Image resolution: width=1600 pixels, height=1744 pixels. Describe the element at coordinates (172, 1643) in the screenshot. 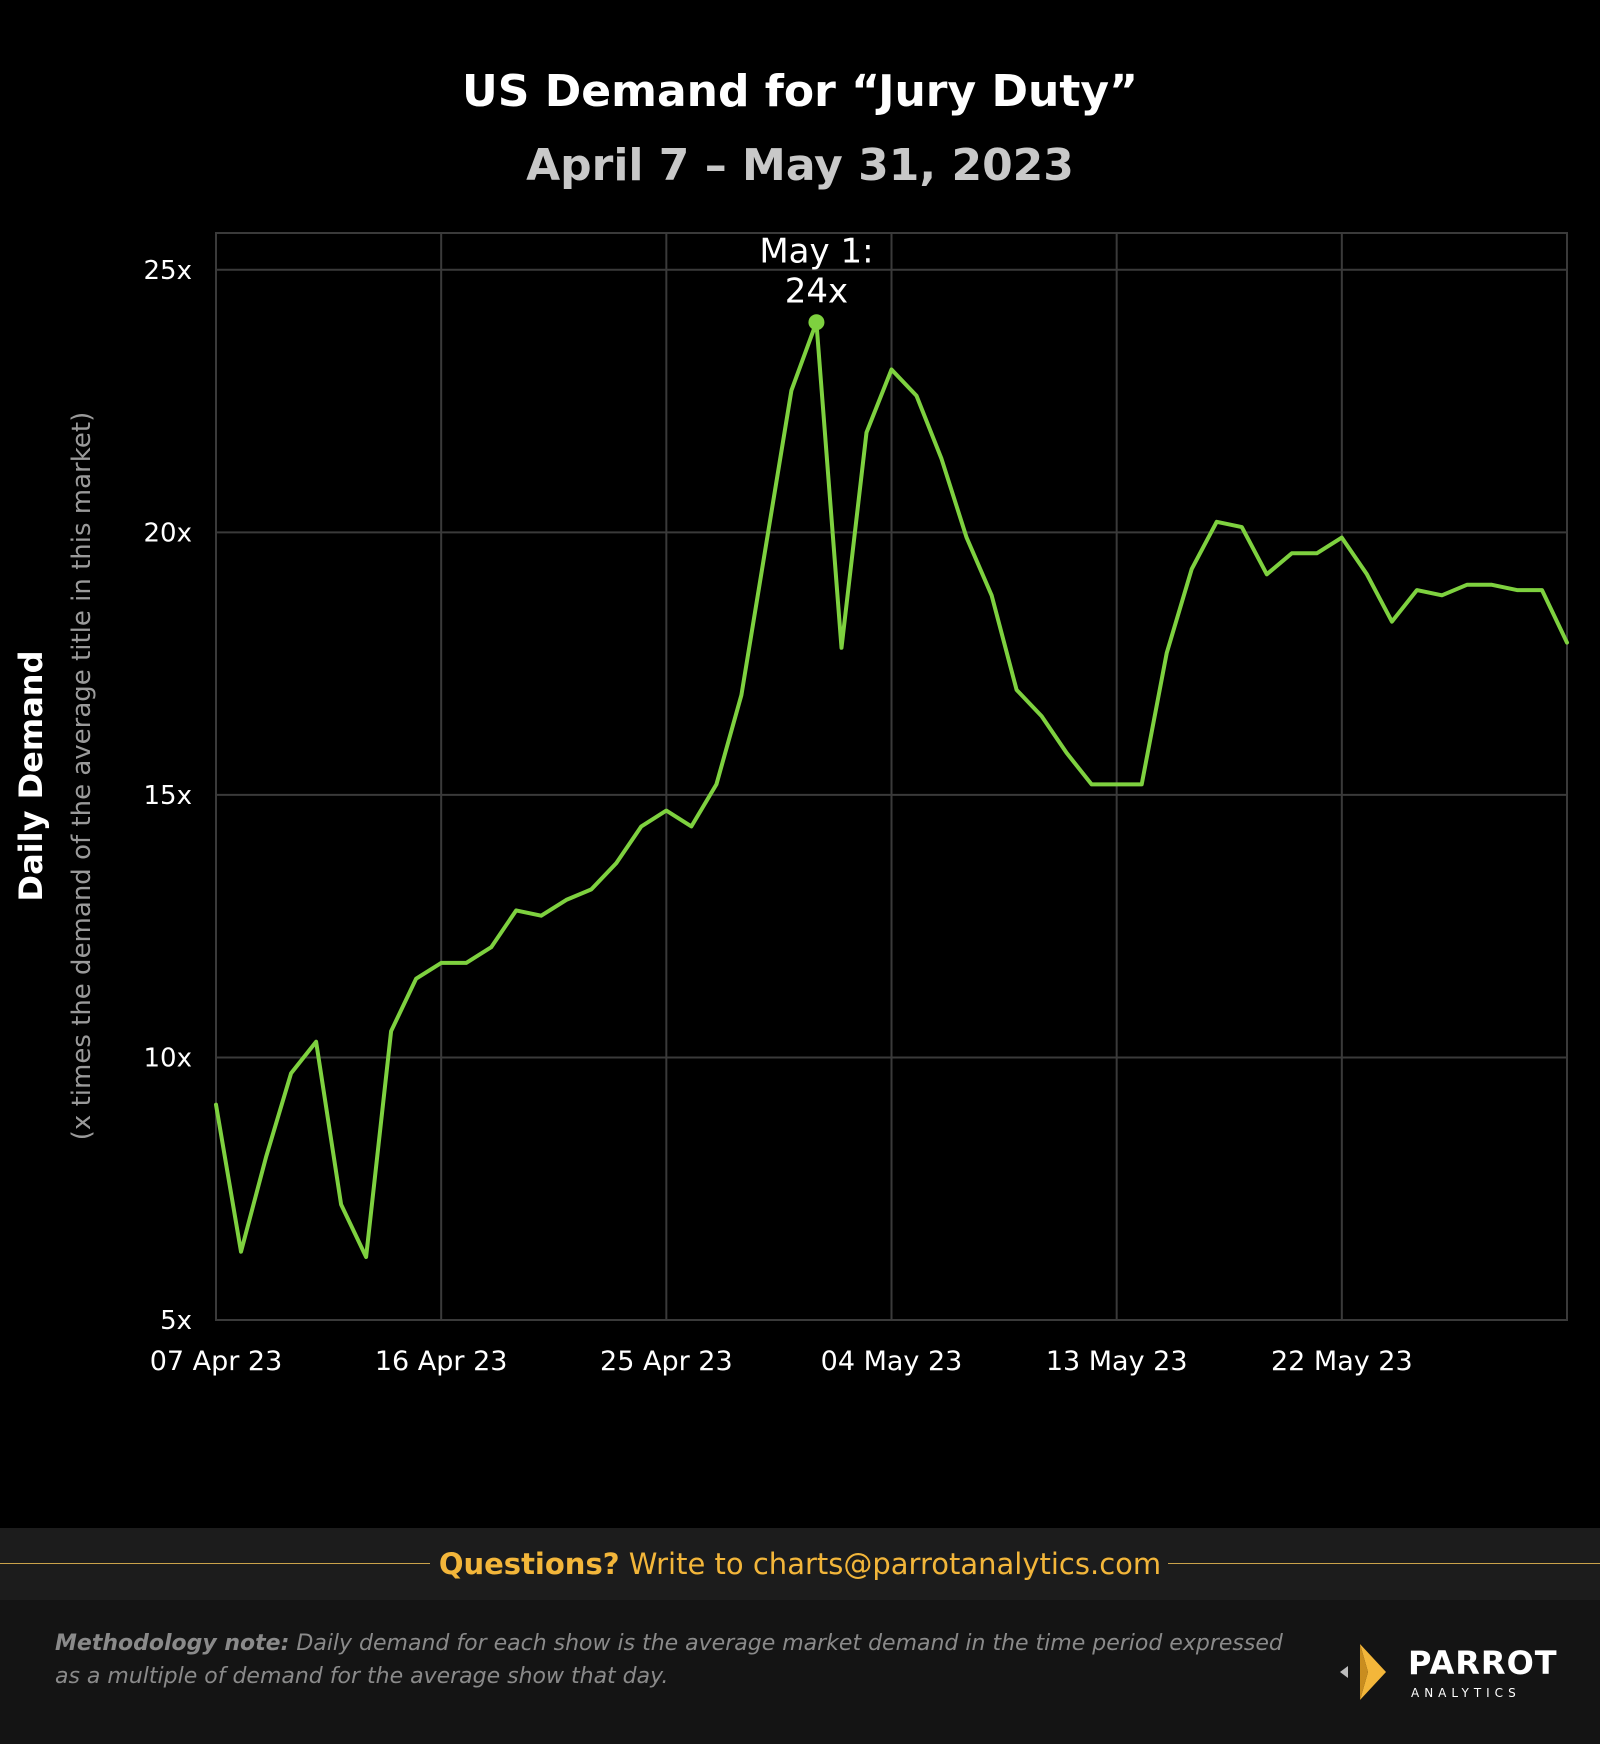

I see `methodology-label: Methodology note:` at that location.